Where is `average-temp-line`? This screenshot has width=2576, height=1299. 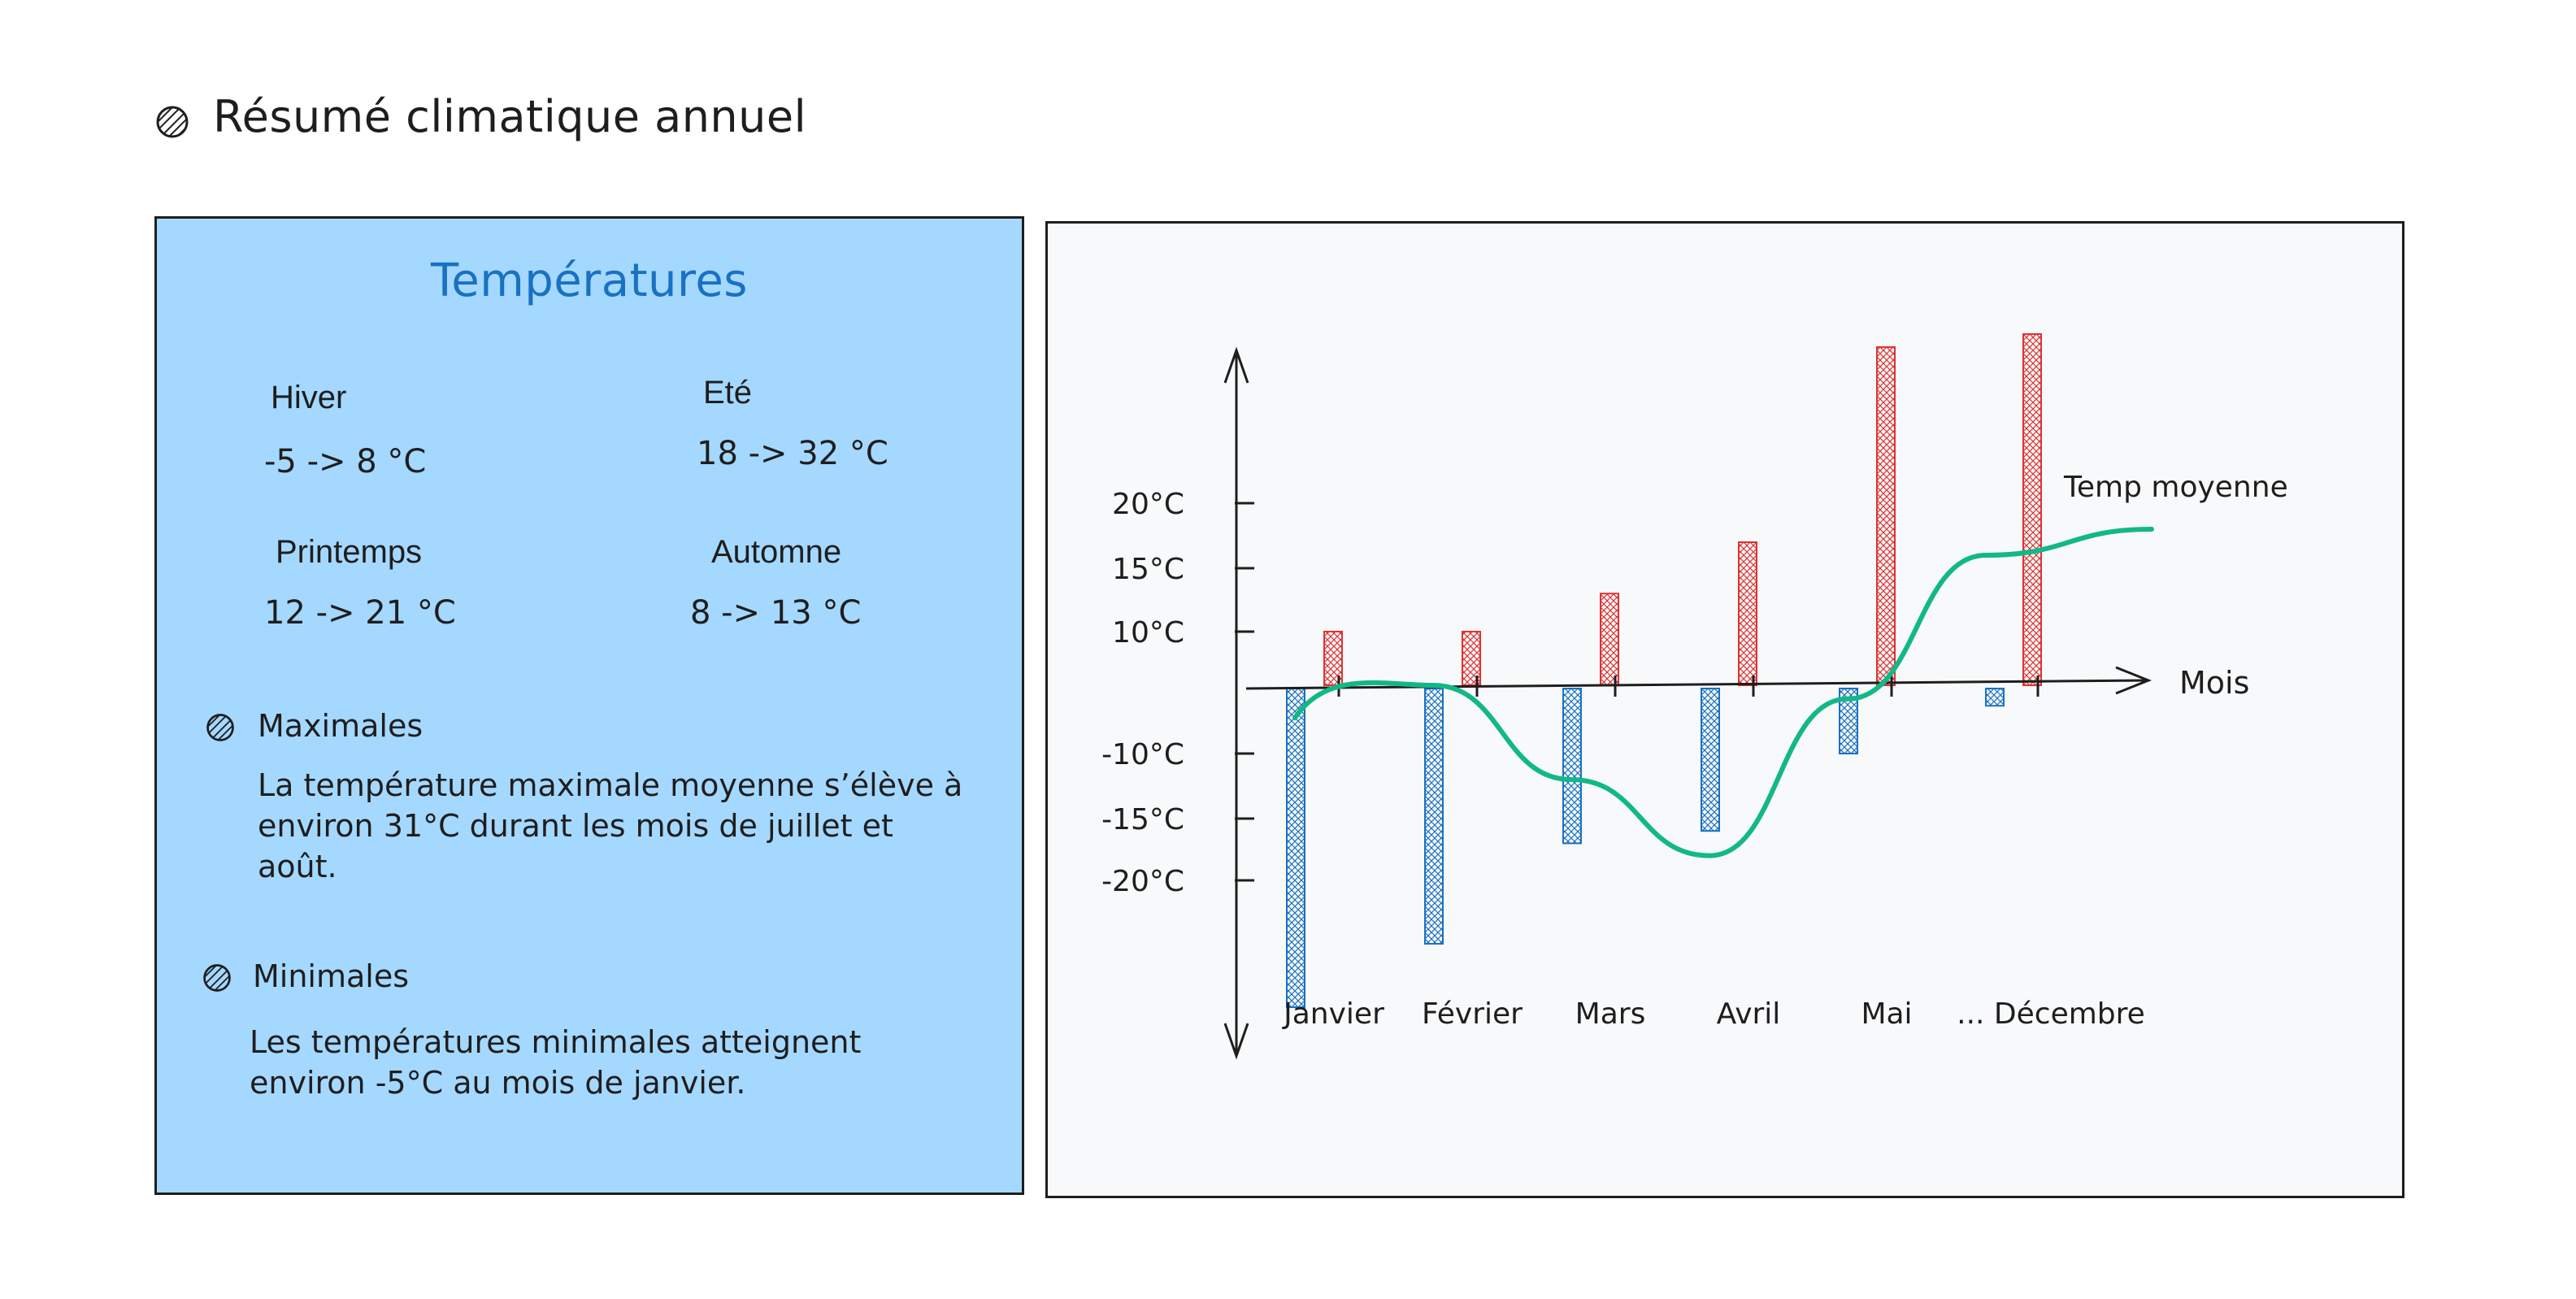 average-temp-line is located at coordinates (1723, 692).